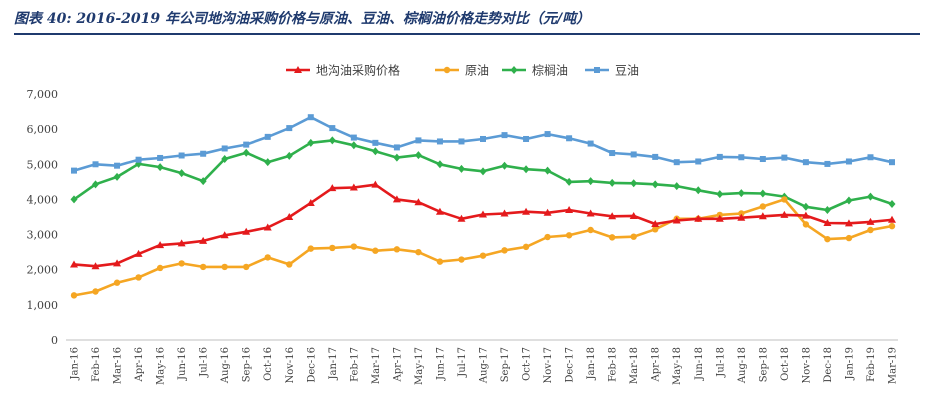 The image size is (934, 400). What do you see at coordinates (677, 366) in the screenshot?
I see `x-tick-label: May-18` at bounding box center [677, 366].